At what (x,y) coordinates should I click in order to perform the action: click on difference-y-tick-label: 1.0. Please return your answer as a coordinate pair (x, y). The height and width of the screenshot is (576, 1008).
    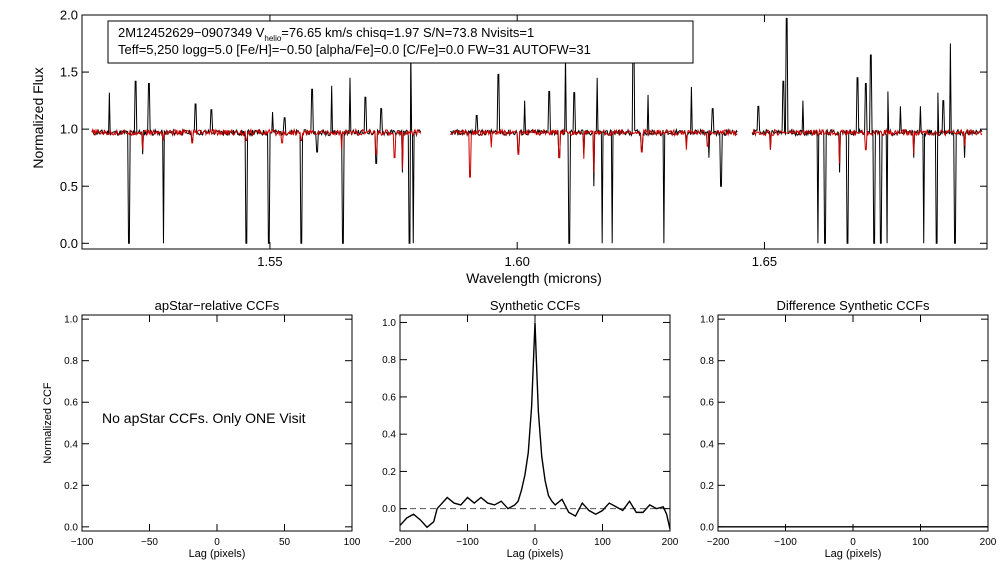
    Looking at the image, I should click on (707, 320).